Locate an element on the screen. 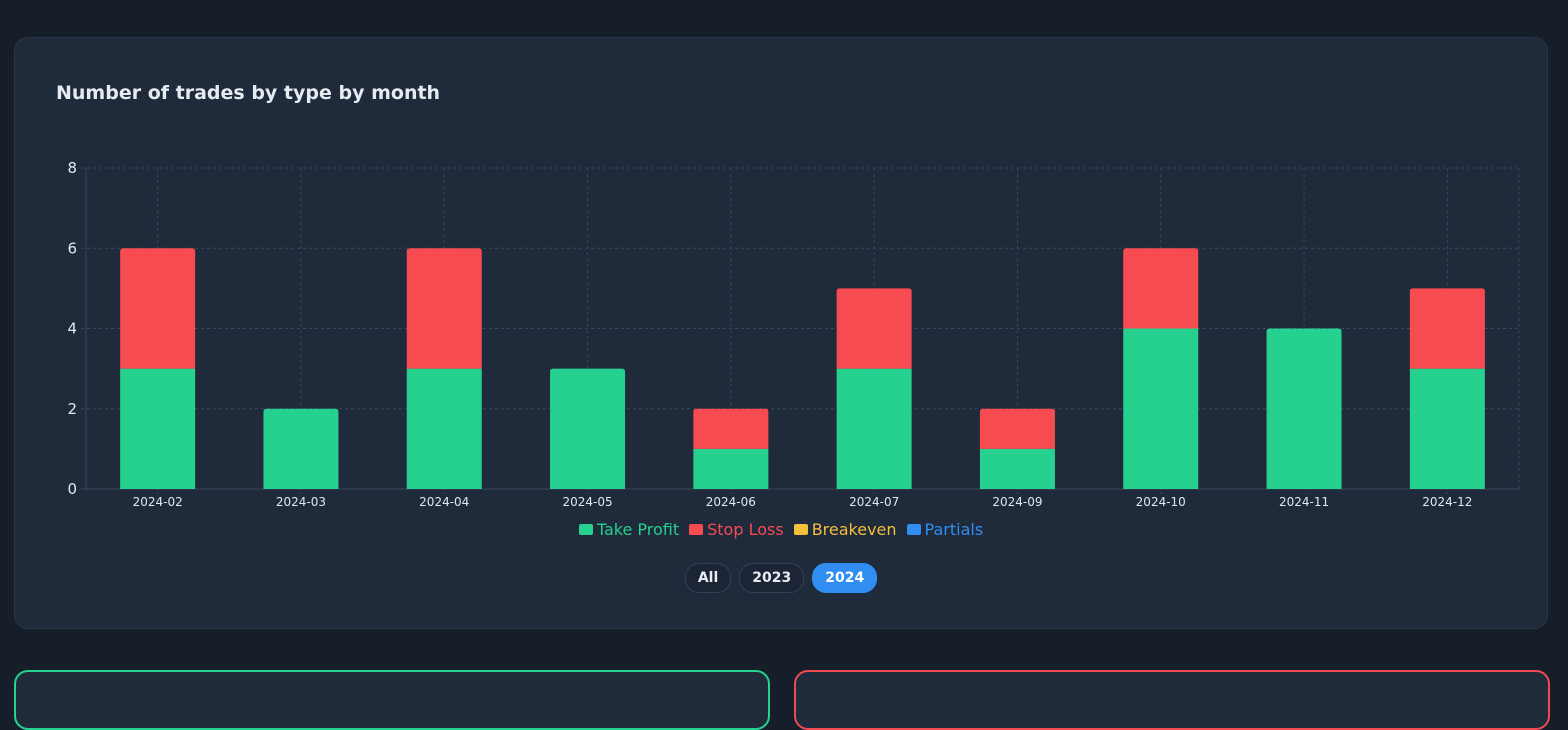 This screenshot has width=1568, height=730. y-tick-label-4: 4 is located at coordinates (72, 329).